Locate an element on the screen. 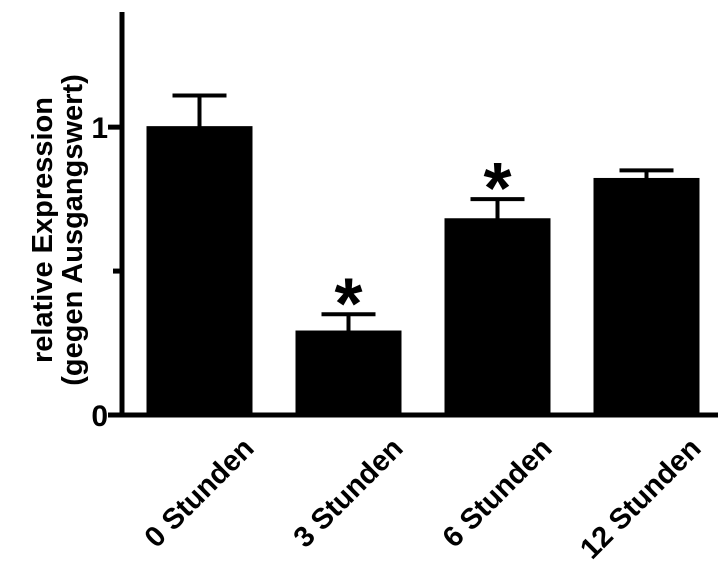 The image size is (718, 567). x-category-label: 12 Stunden is located at coordinates (640, 498).